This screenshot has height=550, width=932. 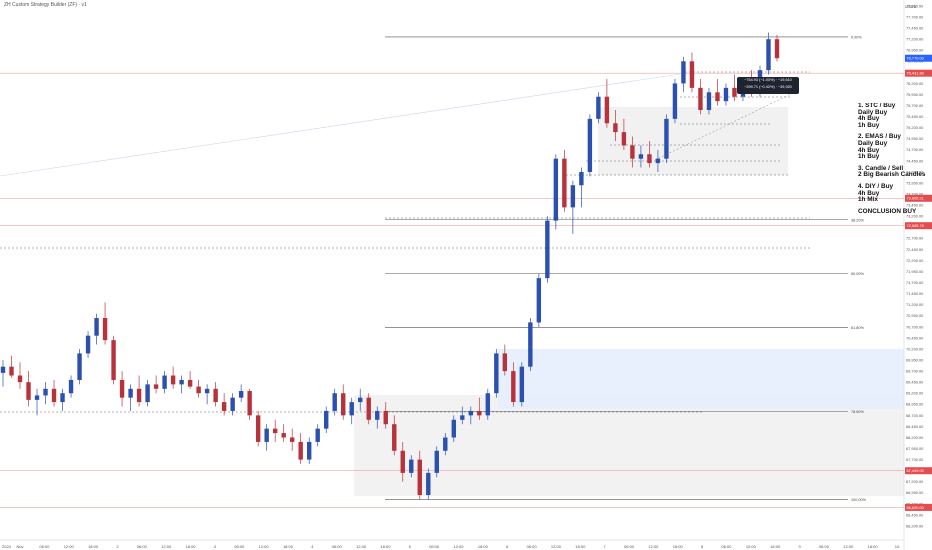 I want to click on y-tick-label: 77,950.00, so click(x=915, y=5).